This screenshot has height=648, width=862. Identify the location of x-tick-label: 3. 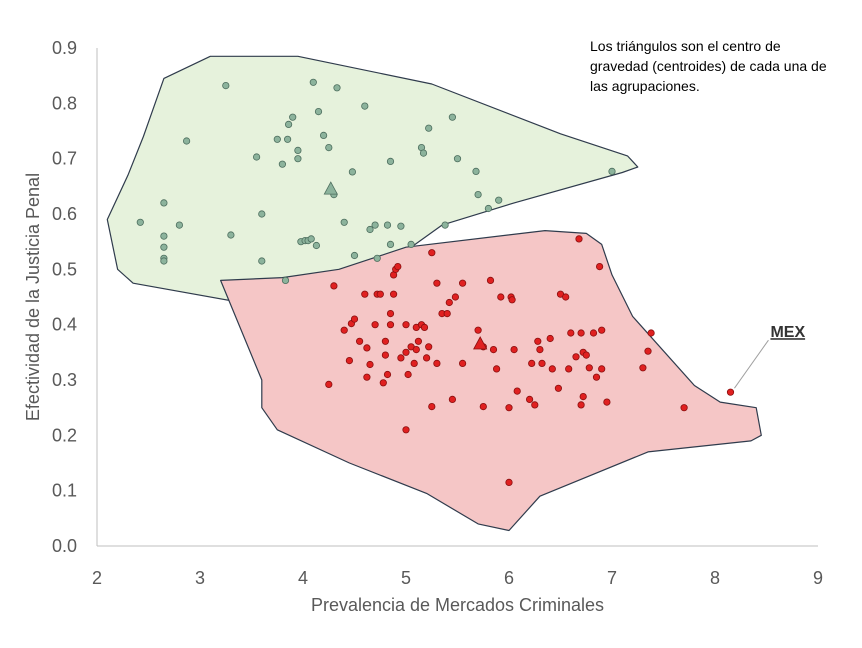
(200, 578).